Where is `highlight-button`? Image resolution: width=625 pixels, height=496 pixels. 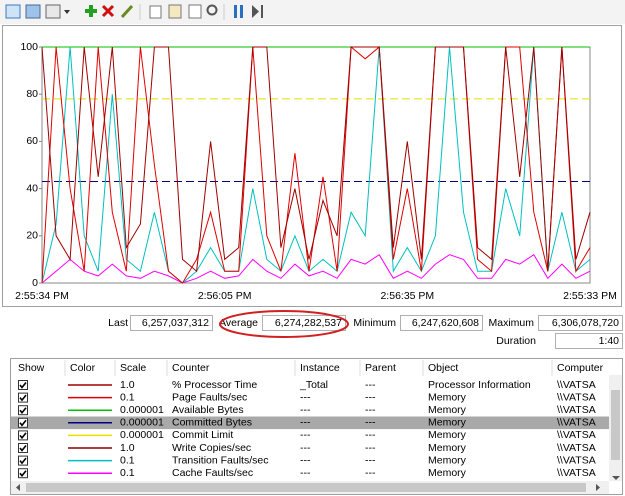 highlight-button is located at coordinates (127, 11).